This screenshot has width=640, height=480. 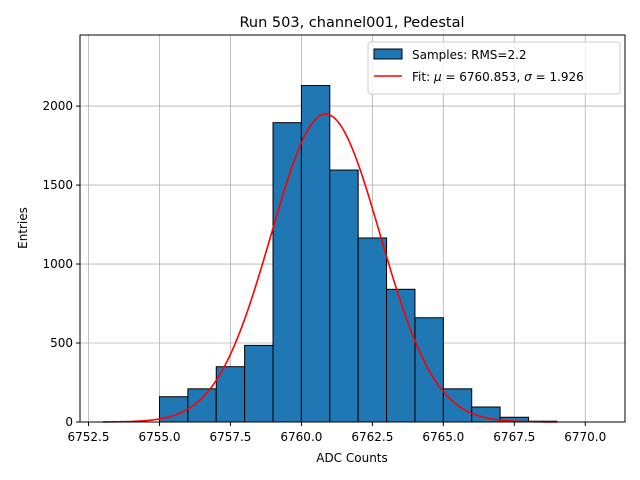 I want to click on chart-title: Run 503, channel001, Pedestal, so click(x=351, y=23).